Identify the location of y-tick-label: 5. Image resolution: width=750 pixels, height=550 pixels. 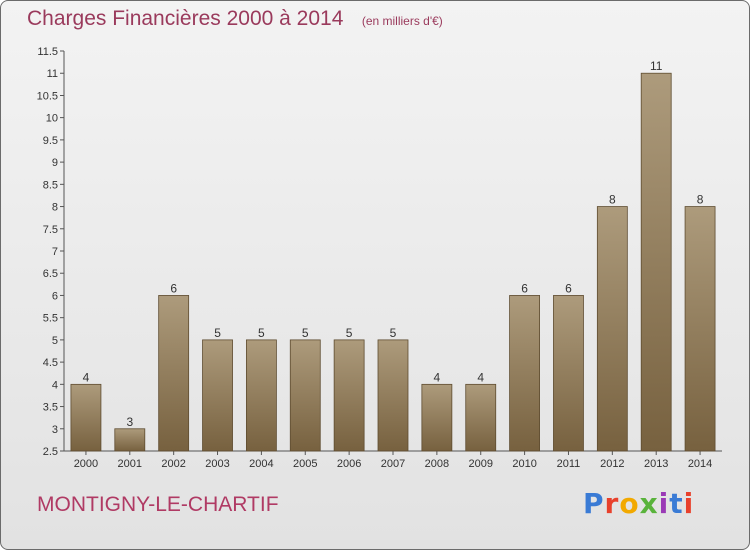
(55, 341).